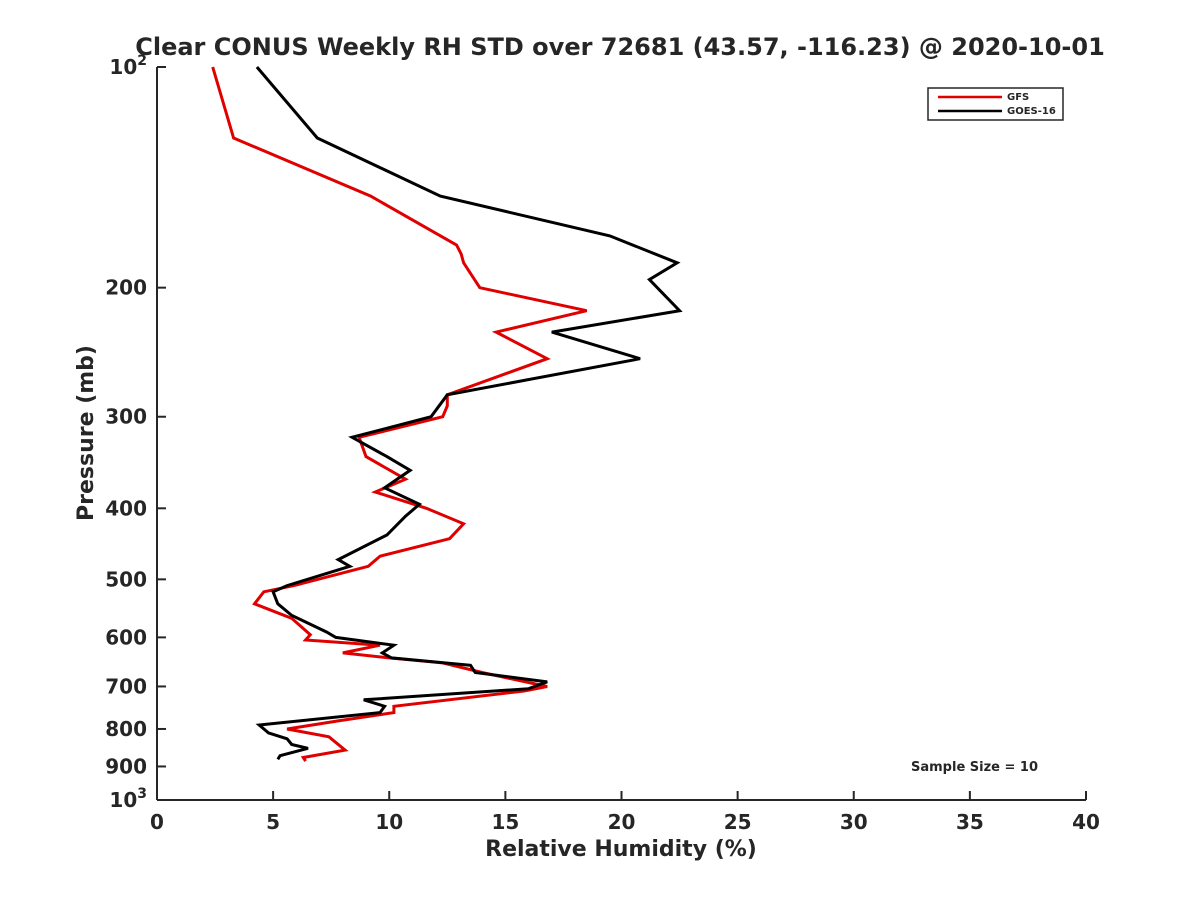 The image size is (1200, 900). What do you see at coordinates (1086, 822) in the screenshot?
I see `x-tick-label: 40` at bounding box center [1086, 822].